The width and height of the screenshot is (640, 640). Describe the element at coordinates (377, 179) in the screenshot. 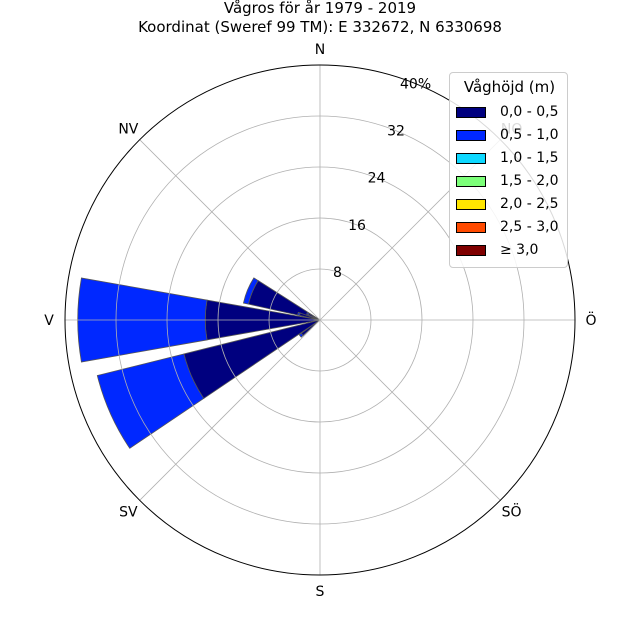

I see `radial-tick-label: 24` at that location.